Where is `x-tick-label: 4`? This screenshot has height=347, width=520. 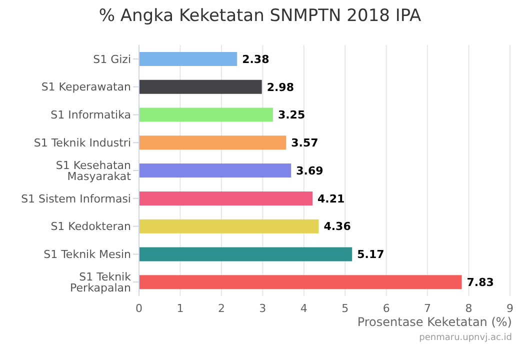
x-tick-label: 4 is located at coordinates (304, 308).